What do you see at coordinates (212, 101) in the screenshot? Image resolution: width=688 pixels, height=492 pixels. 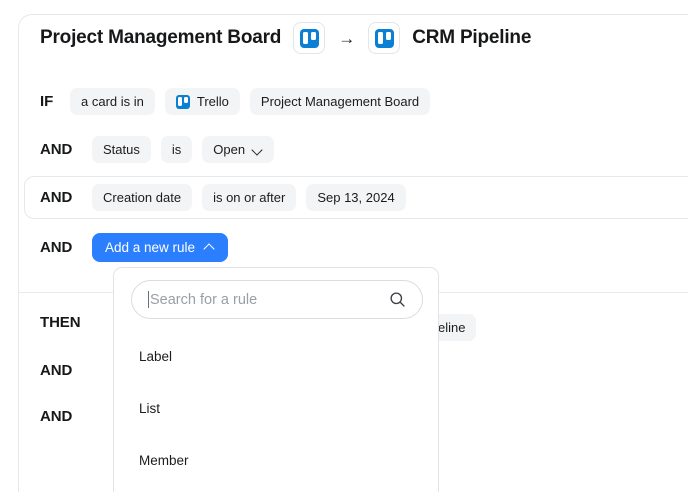 I see `app-pill-label: Trello` at bounding box center [212, 101].